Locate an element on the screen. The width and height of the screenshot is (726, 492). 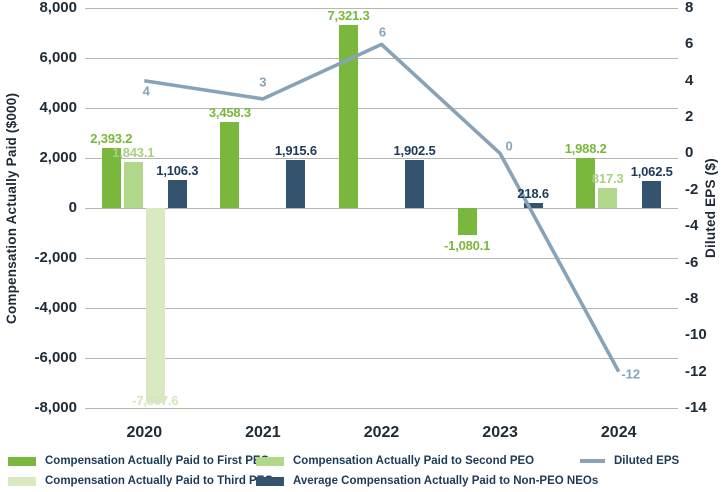
line-value-label: 4 is located at coordinates (146, 91).